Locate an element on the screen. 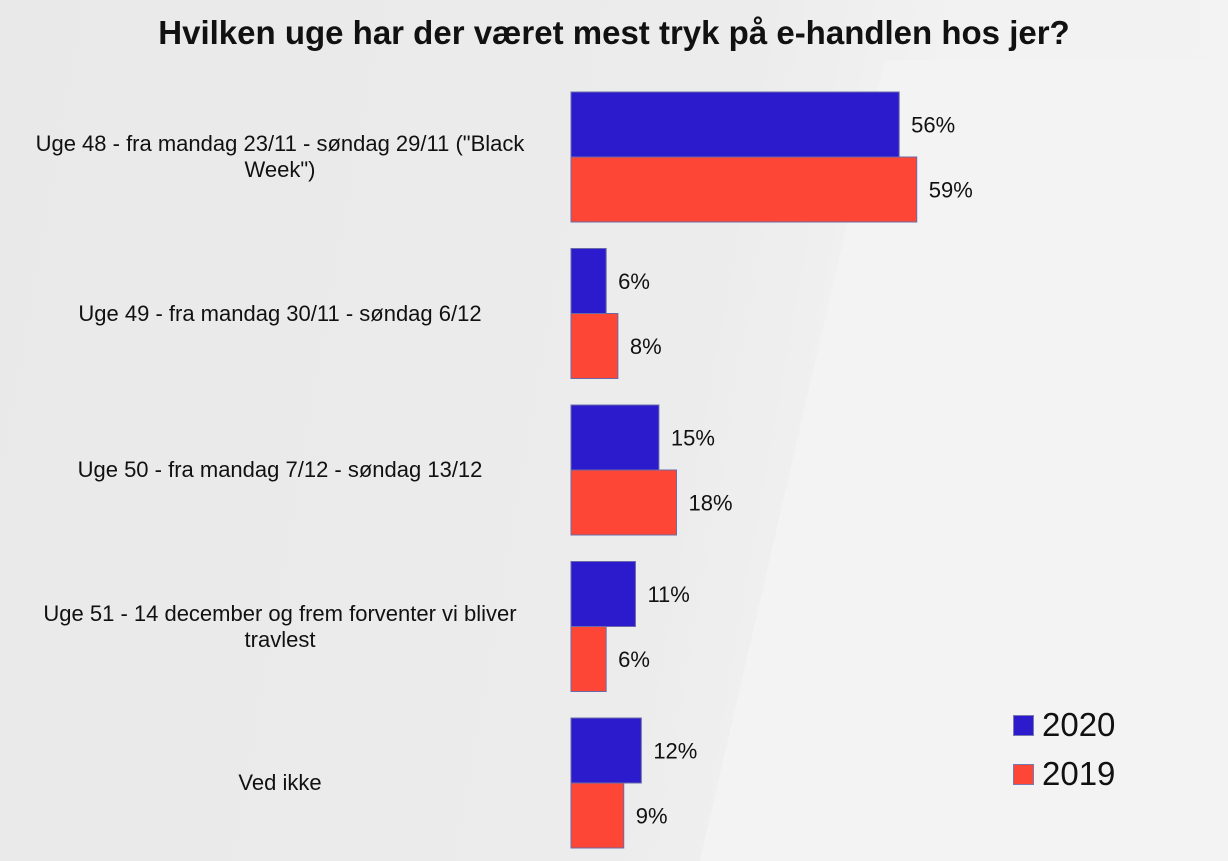  data-label: 9% is located at coordinates (652, 816).